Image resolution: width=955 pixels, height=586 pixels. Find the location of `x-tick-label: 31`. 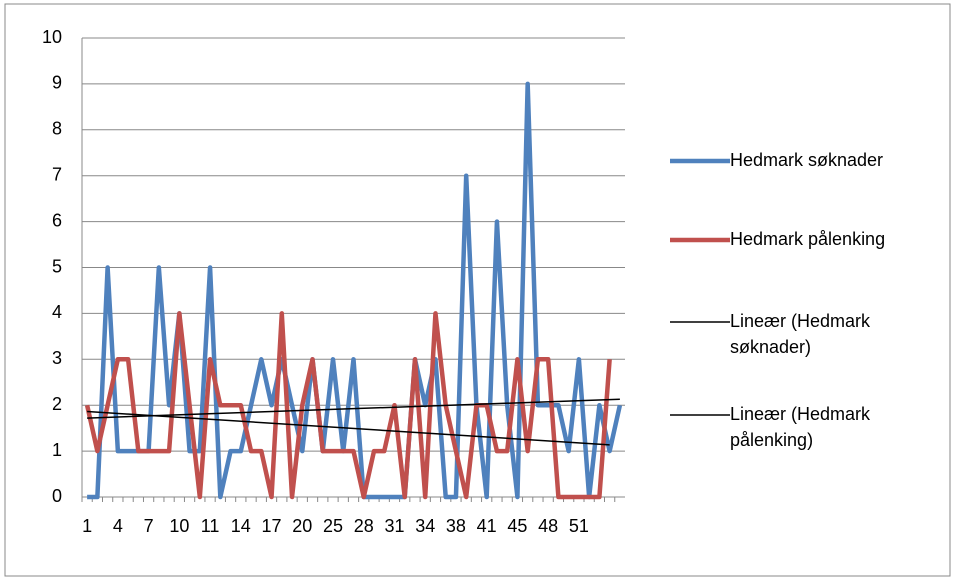

x-tick-label: 31 is located at coordinates (394, 526).